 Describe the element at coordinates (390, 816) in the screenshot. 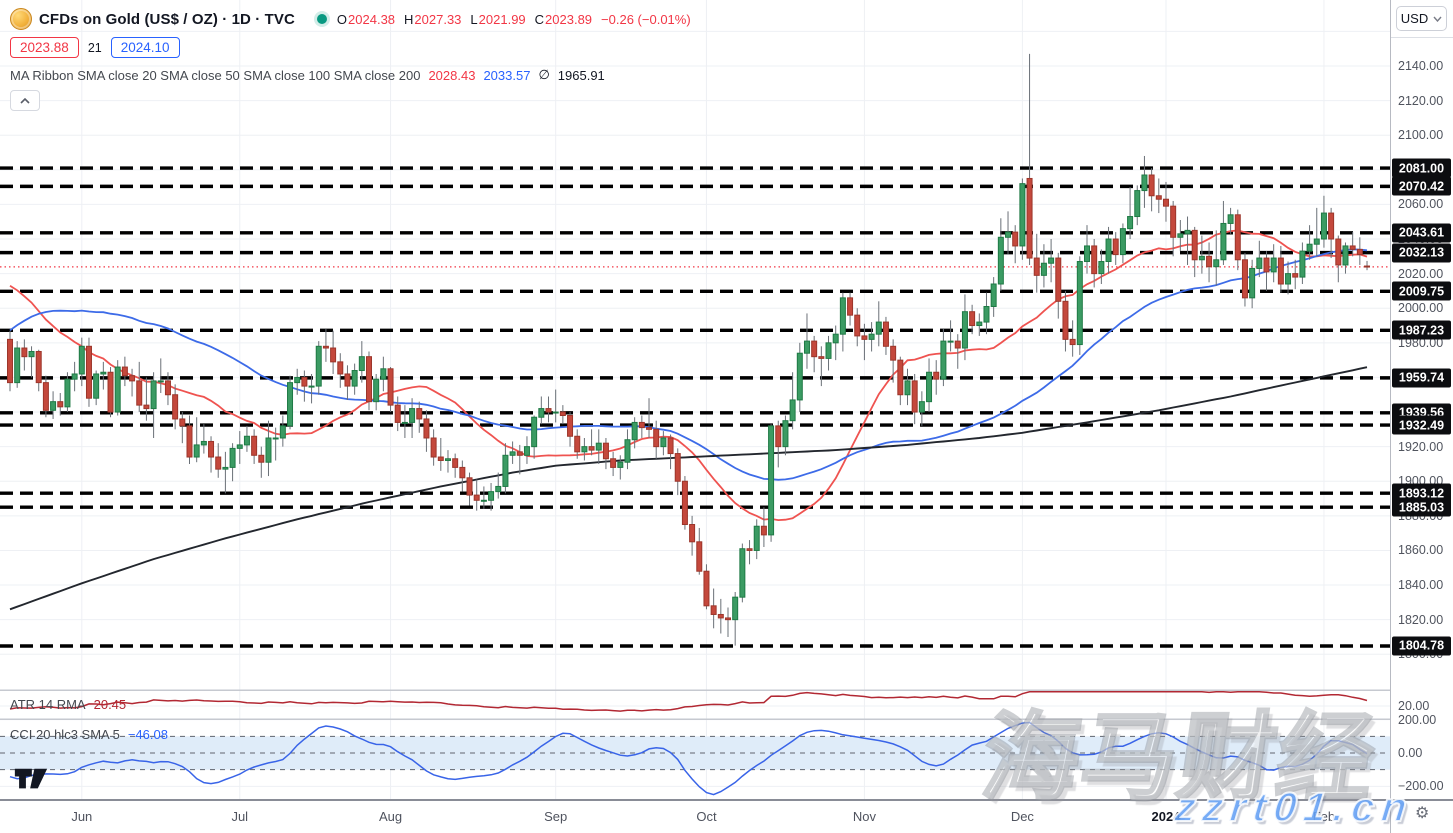

I see `time-axis-label: Aug` at that location.